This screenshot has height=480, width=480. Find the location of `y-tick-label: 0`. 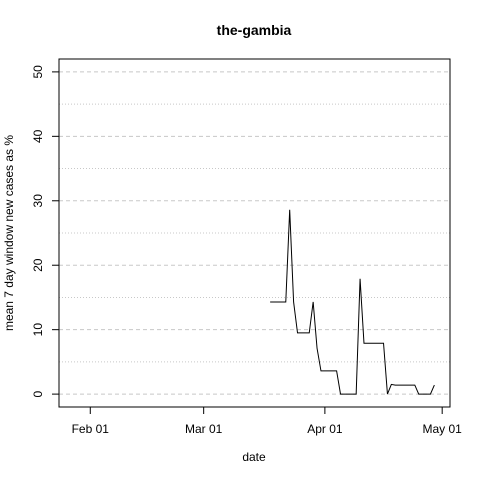

y-tick-label: 0 is located at coordinates (38, 393).